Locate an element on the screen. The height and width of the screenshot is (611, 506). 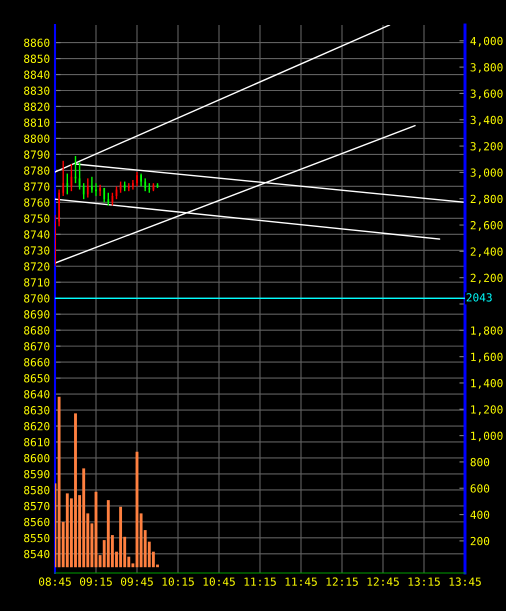
x-tick-label: 09:15 is located at coordinates (96, 581).